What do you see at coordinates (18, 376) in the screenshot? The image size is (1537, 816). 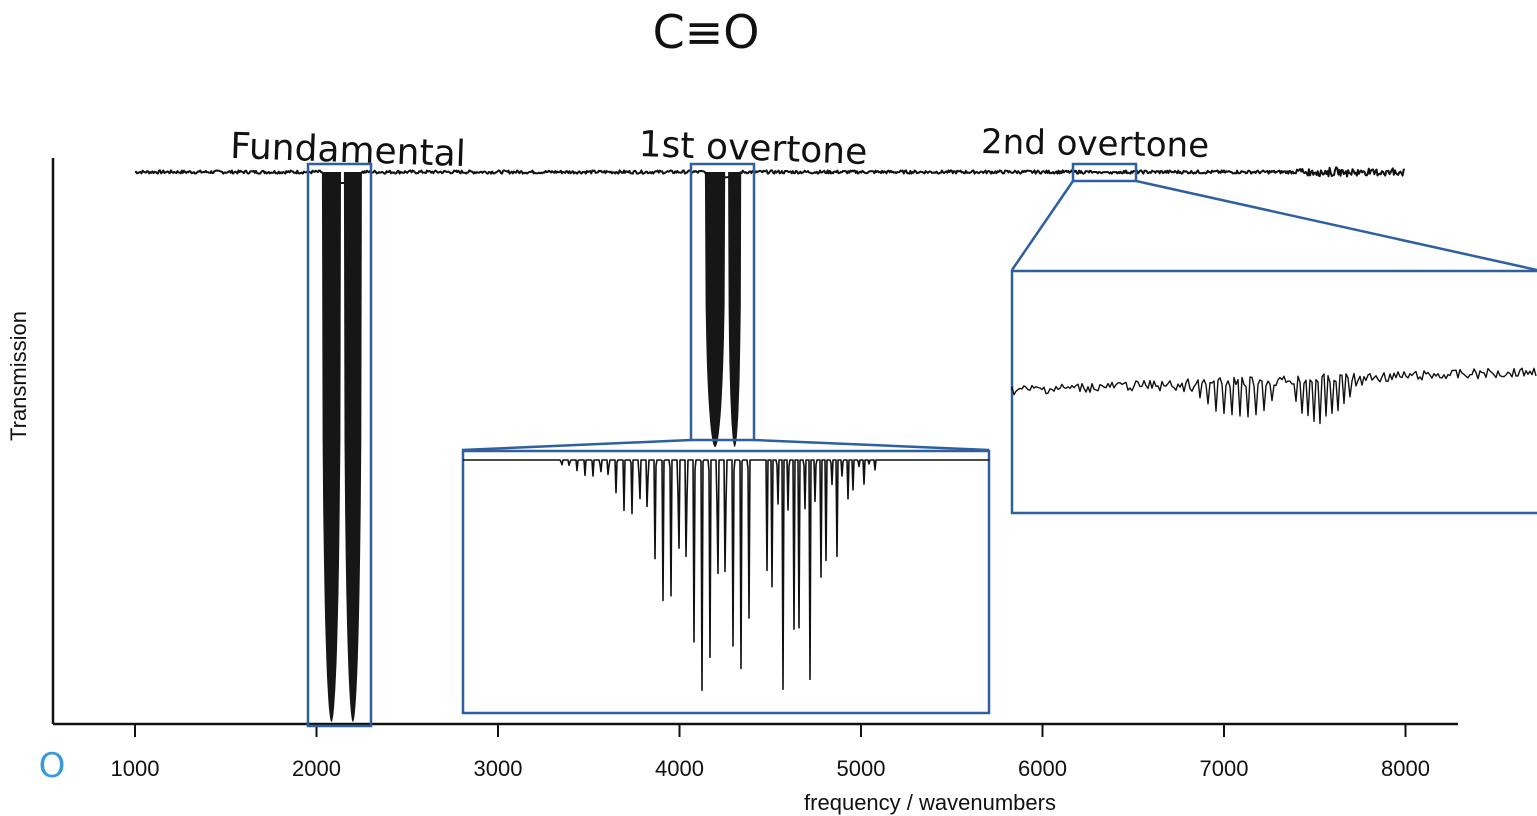 I see `y-axis-label: Transmission` at bounding box center [18, 376].